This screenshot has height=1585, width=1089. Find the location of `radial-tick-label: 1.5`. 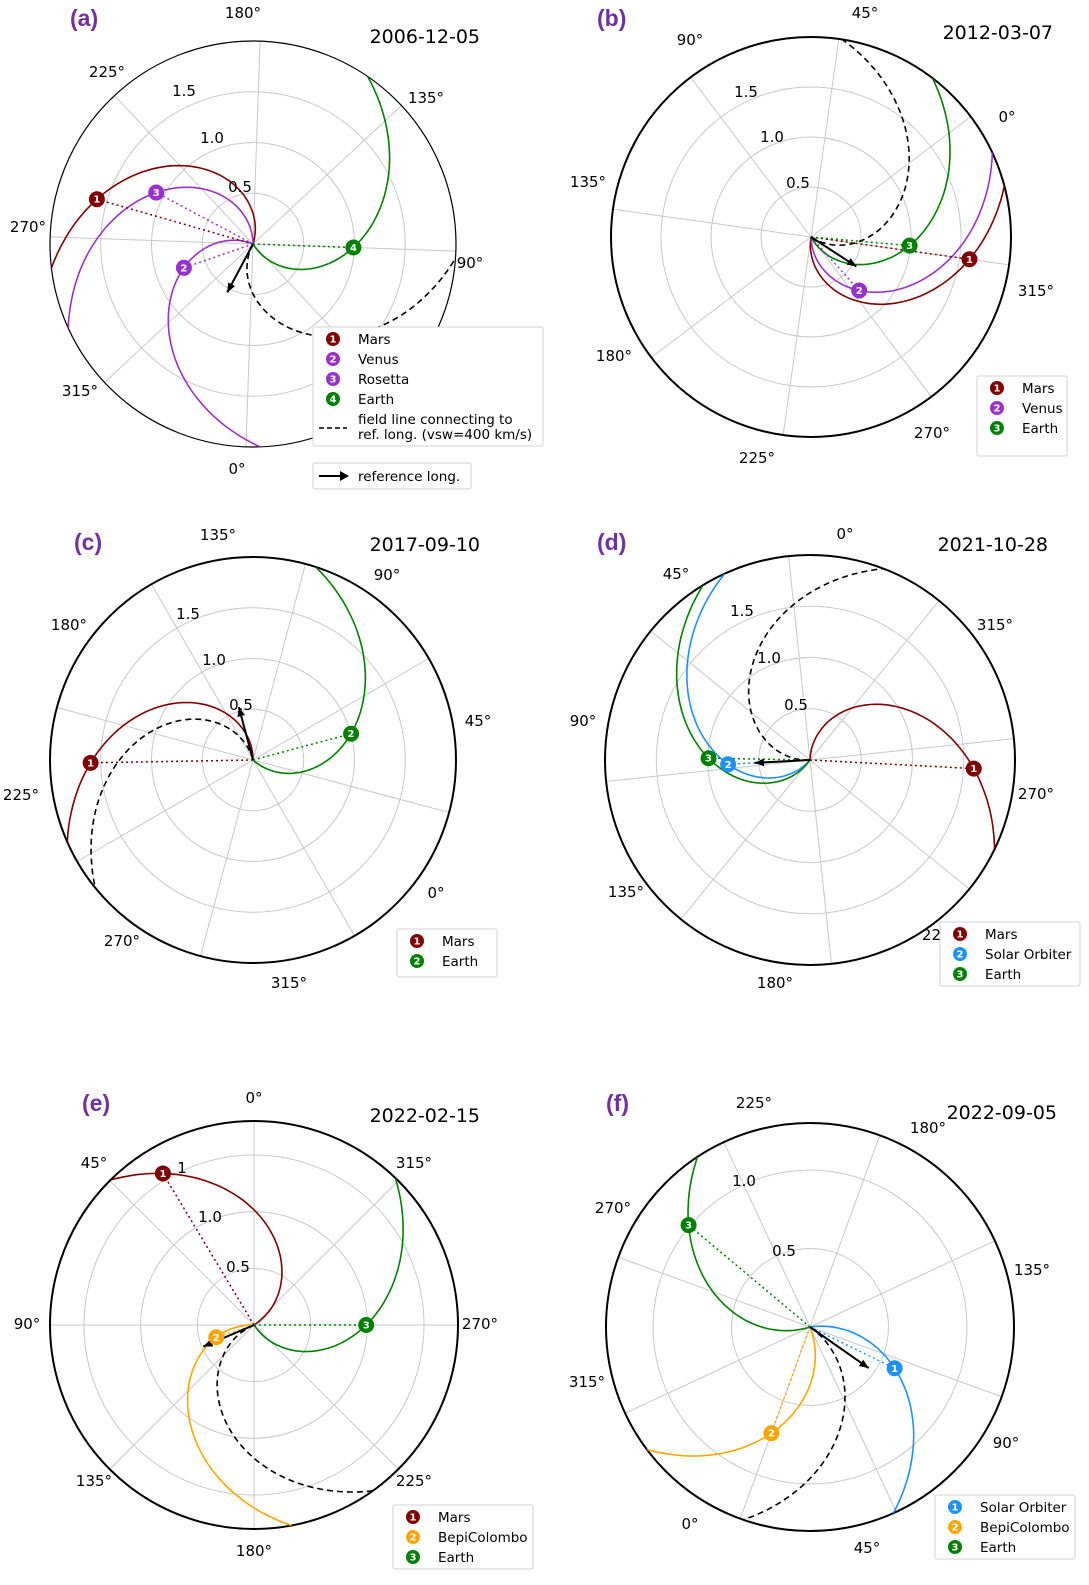

radial-tick-label: 1.5 is located at coordinates (742, 611).